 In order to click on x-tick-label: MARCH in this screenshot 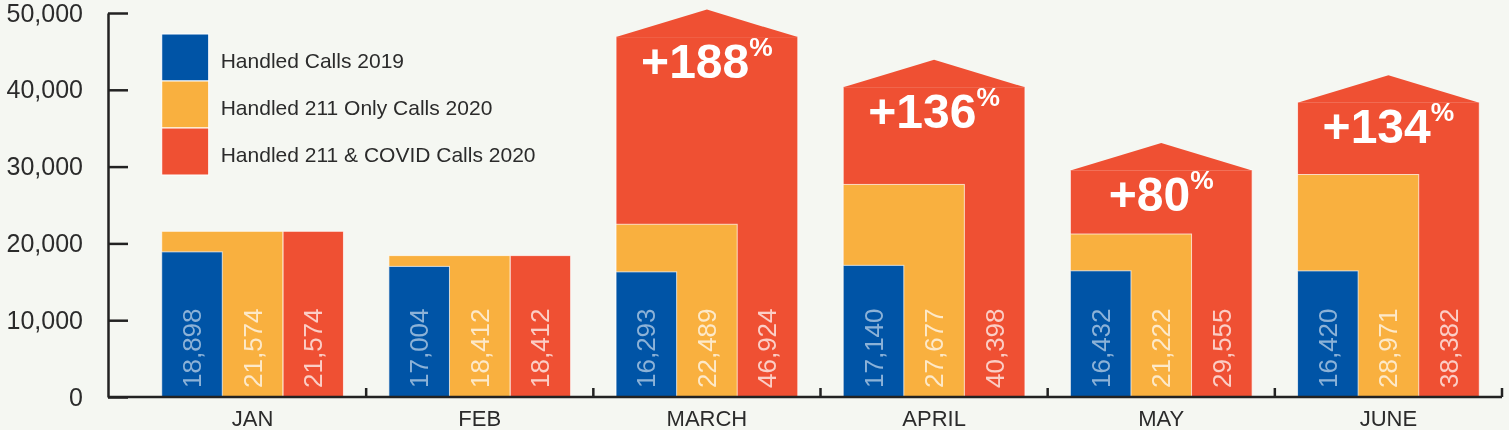, I will do `click(707, 417)`.